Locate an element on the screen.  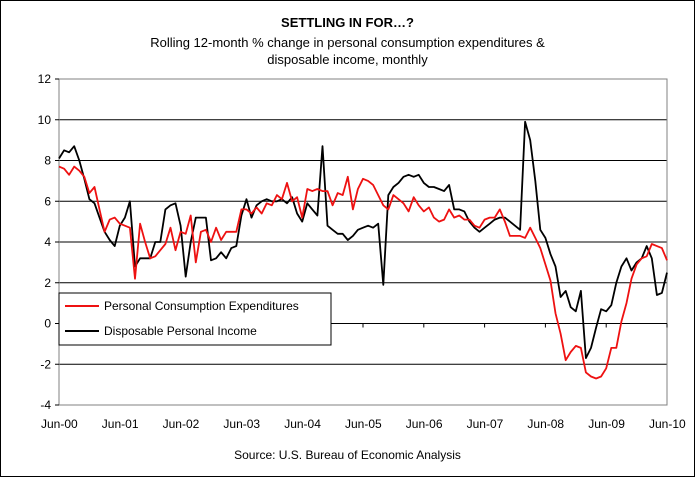
y-tick-label: 10 is located at coordinates (45, 120).